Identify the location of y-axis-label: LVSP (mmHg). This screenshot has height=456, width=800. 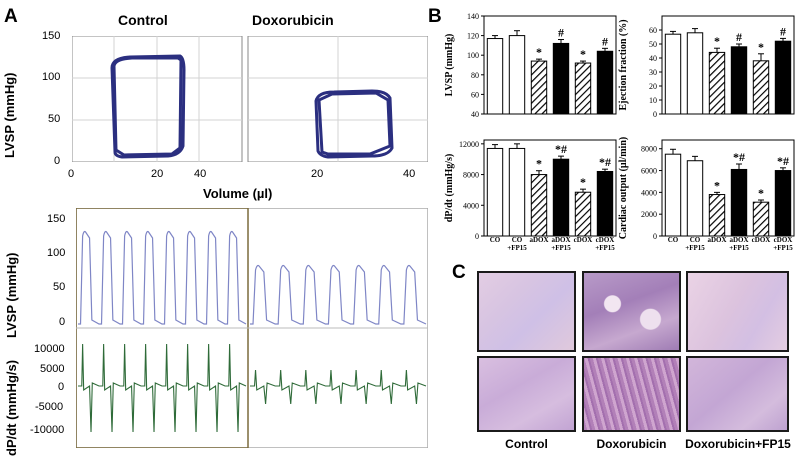
(449, 65).